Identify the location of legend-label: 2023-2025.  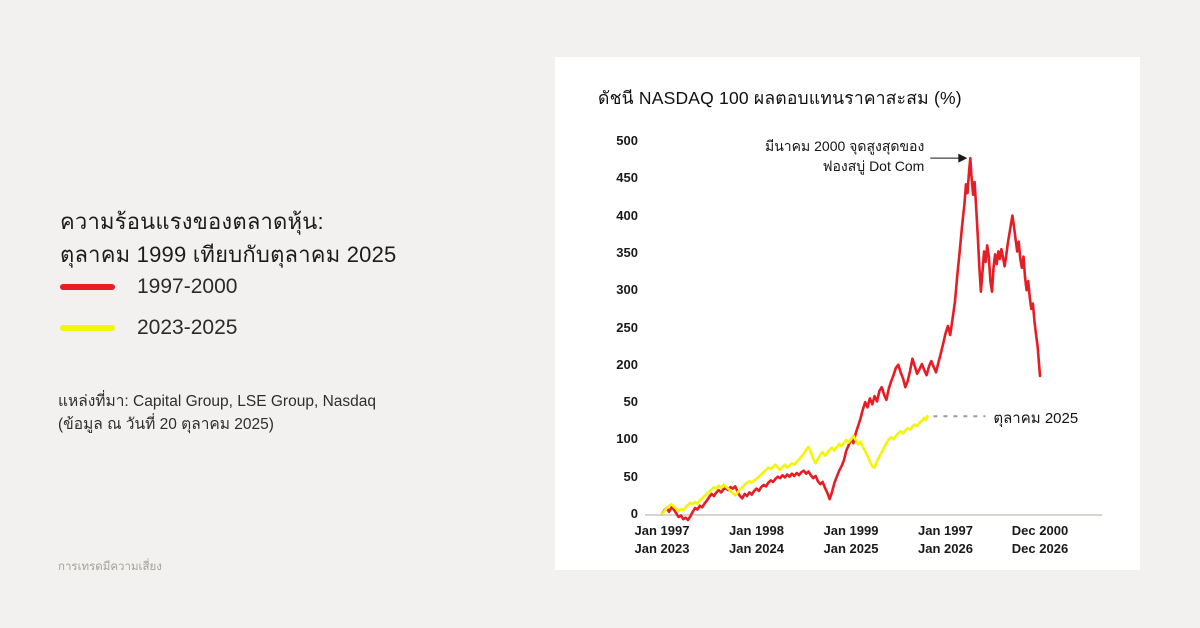
(187, 327).